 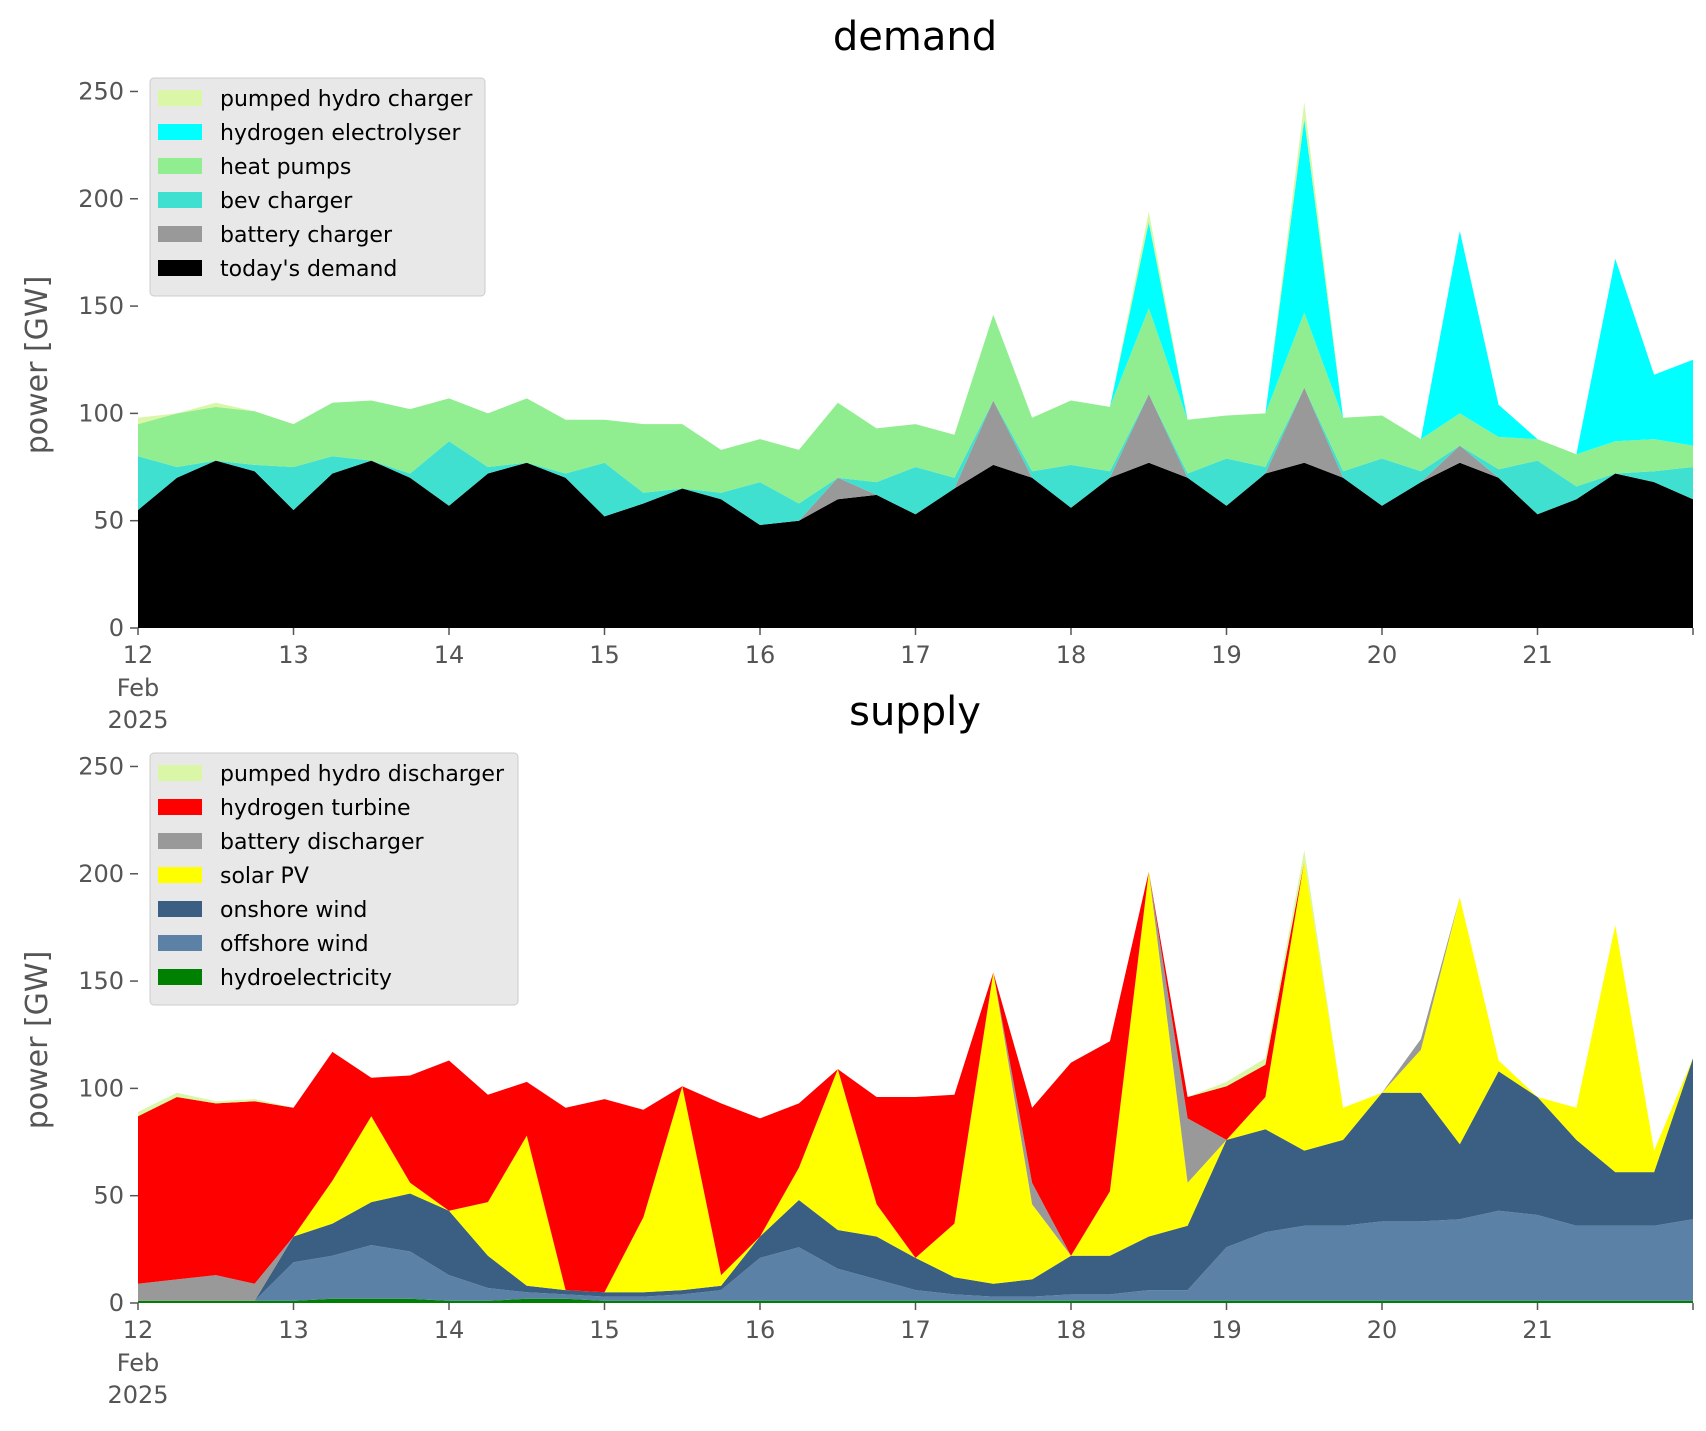 What do you see at coordinates (915, 1300) in the screenshot?
I see `supply-area-hydroelectricity` at bounding box center [915, 1300].